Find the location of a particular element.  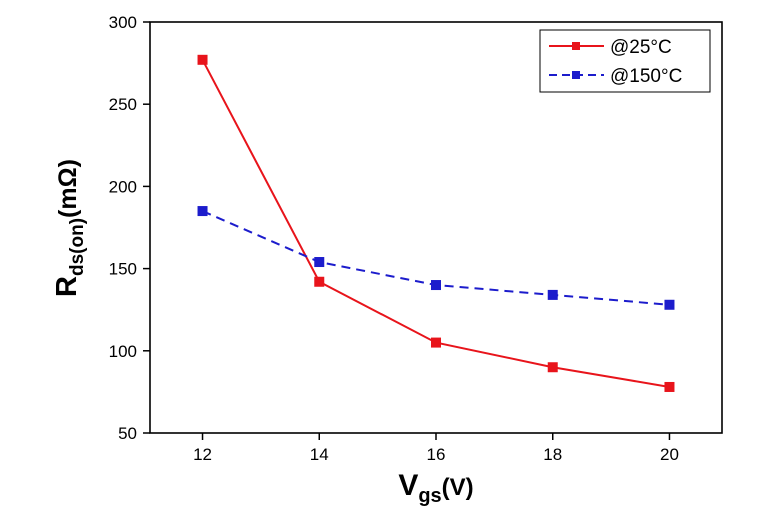

series-line-150c is located at coordinates (436, 258).